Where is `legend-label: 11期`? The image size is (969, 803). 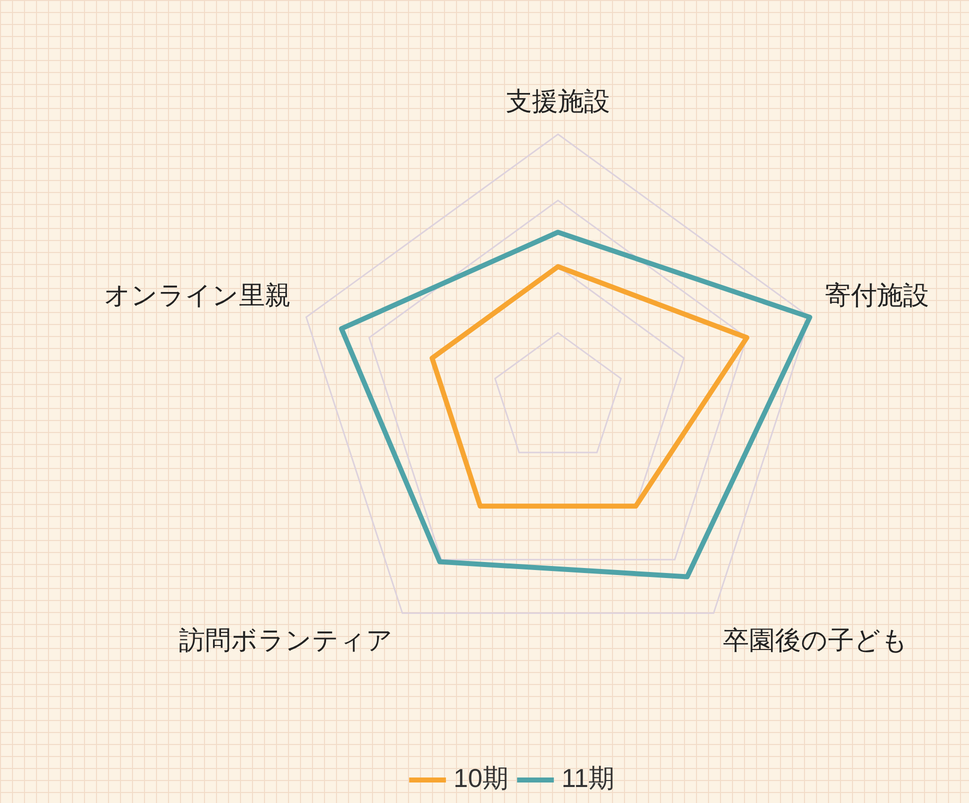
legend-label: 11期 is located at coordinates (587, 778).